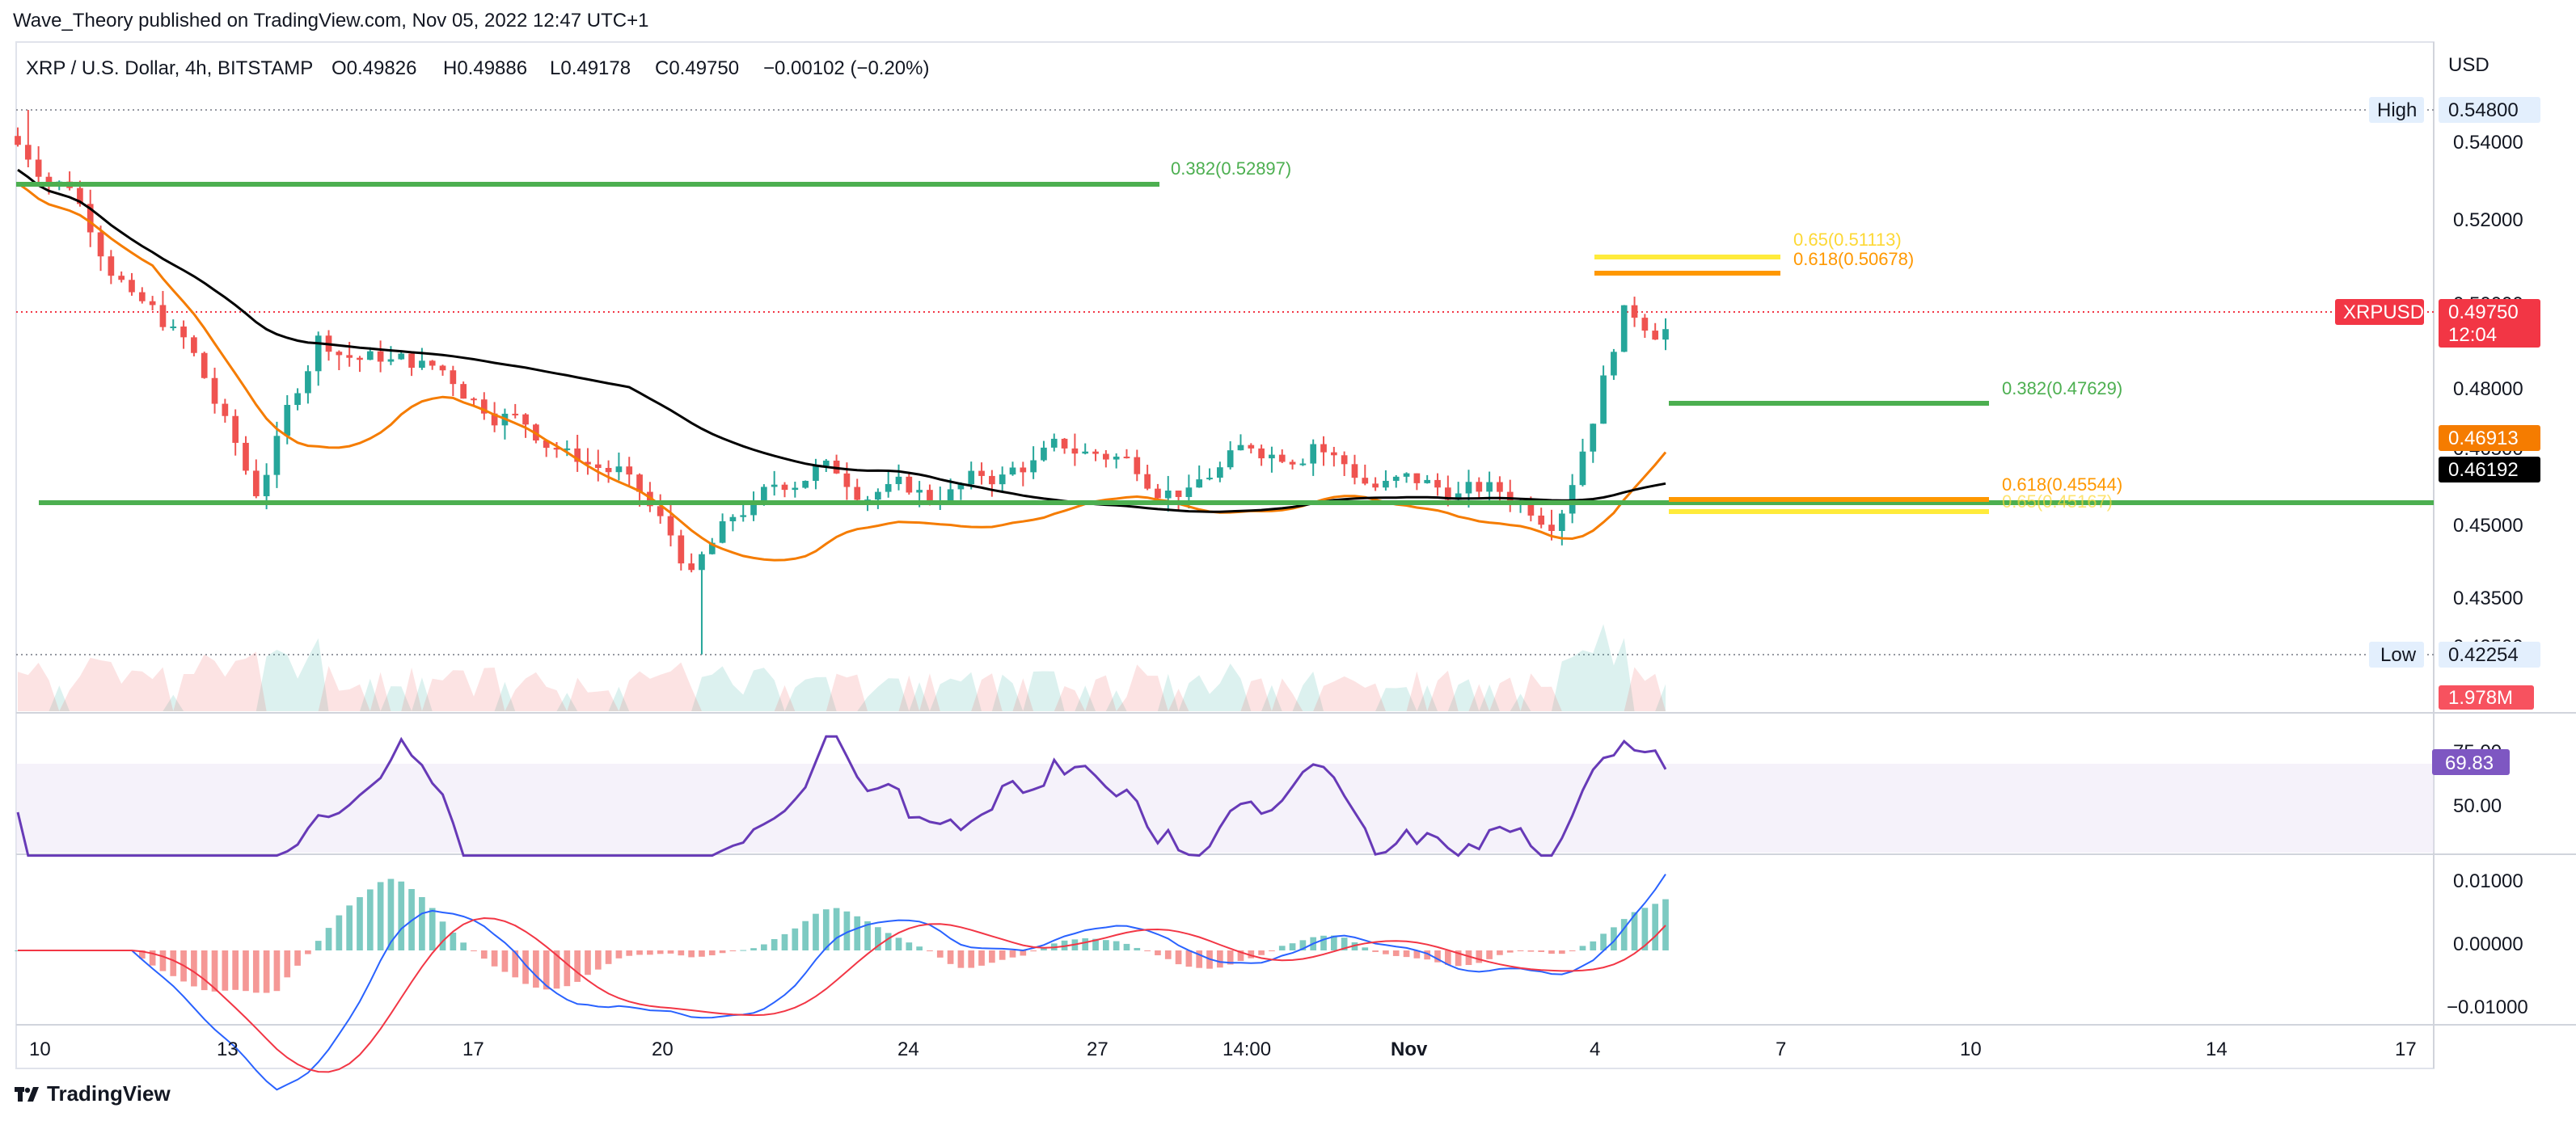  I want to click on ema-value: 0.46913, so click(2483, 439).